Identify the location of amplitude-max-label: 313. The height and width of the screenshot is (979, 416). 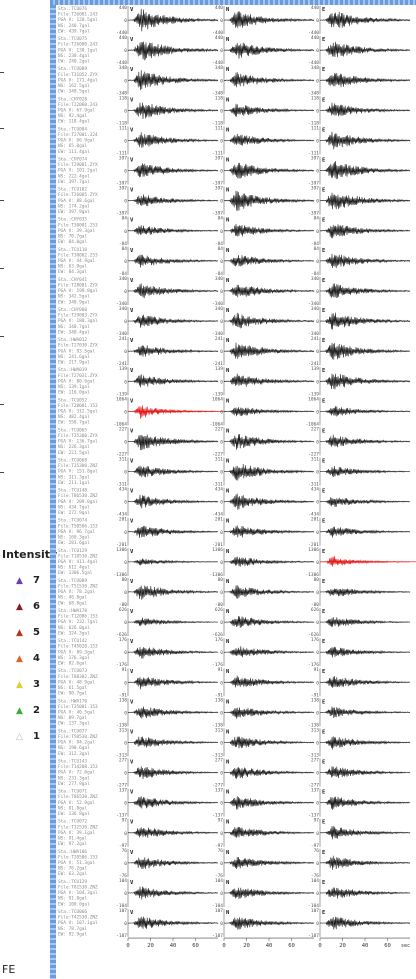
(315, 730).